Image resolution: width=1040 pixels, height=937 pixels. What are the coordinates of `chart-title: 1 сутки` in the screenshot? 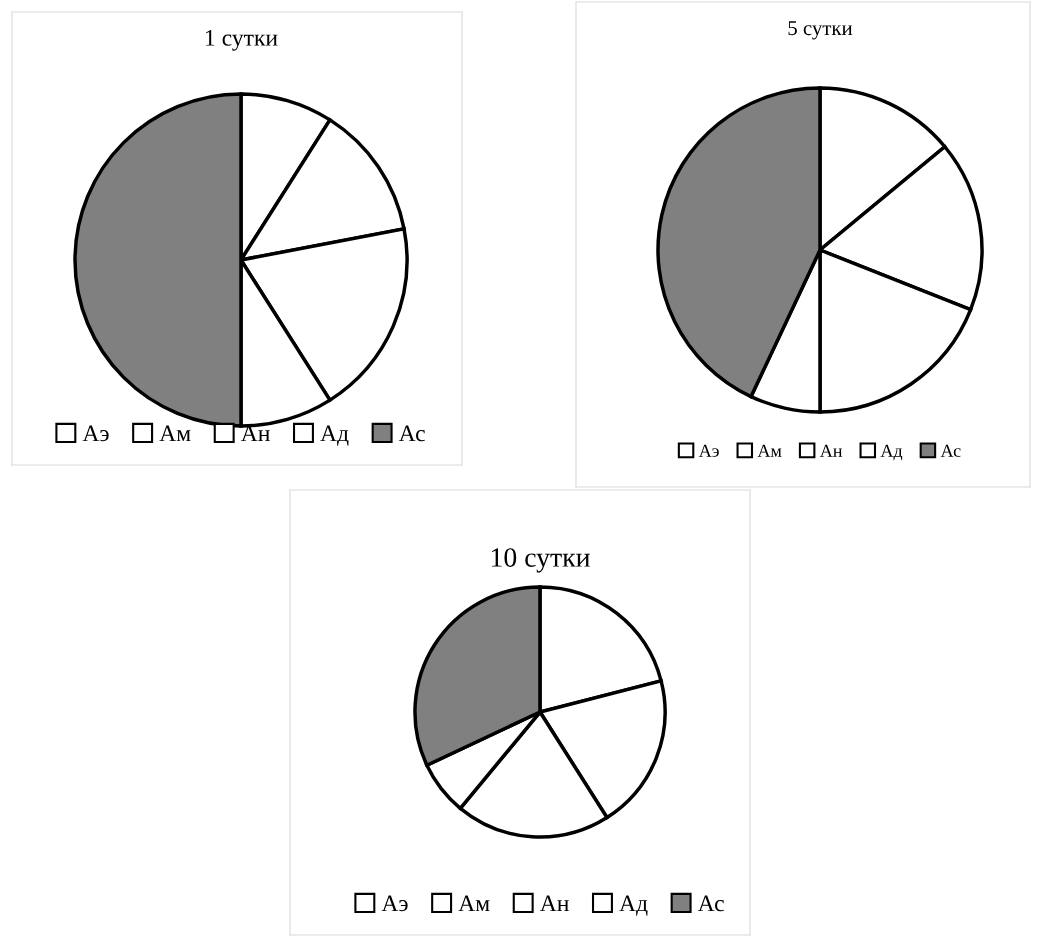 It's located at (242, 40).